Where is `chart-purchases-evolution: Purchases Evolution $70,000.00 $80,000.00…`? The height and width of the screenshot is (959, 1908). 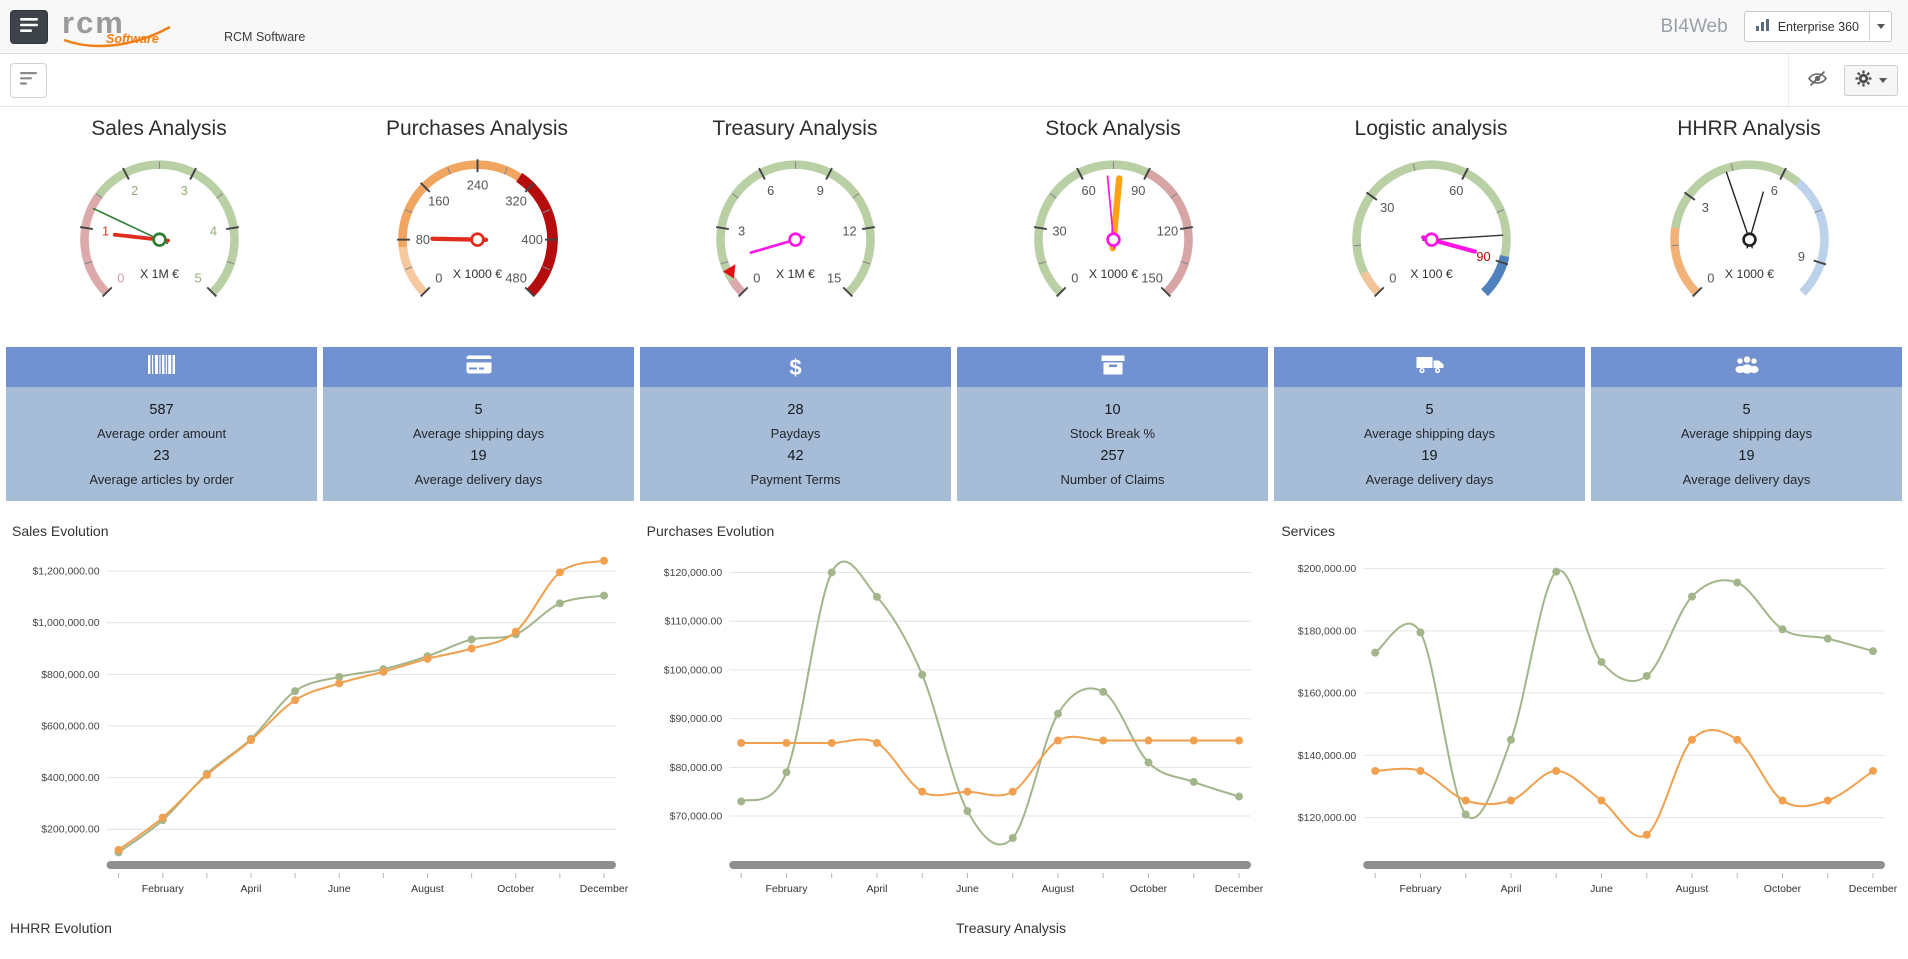 chart-purchases-evolution: Purchases Evolution $70,000.00 $80,000.00… is located at coordinates (954, 718).